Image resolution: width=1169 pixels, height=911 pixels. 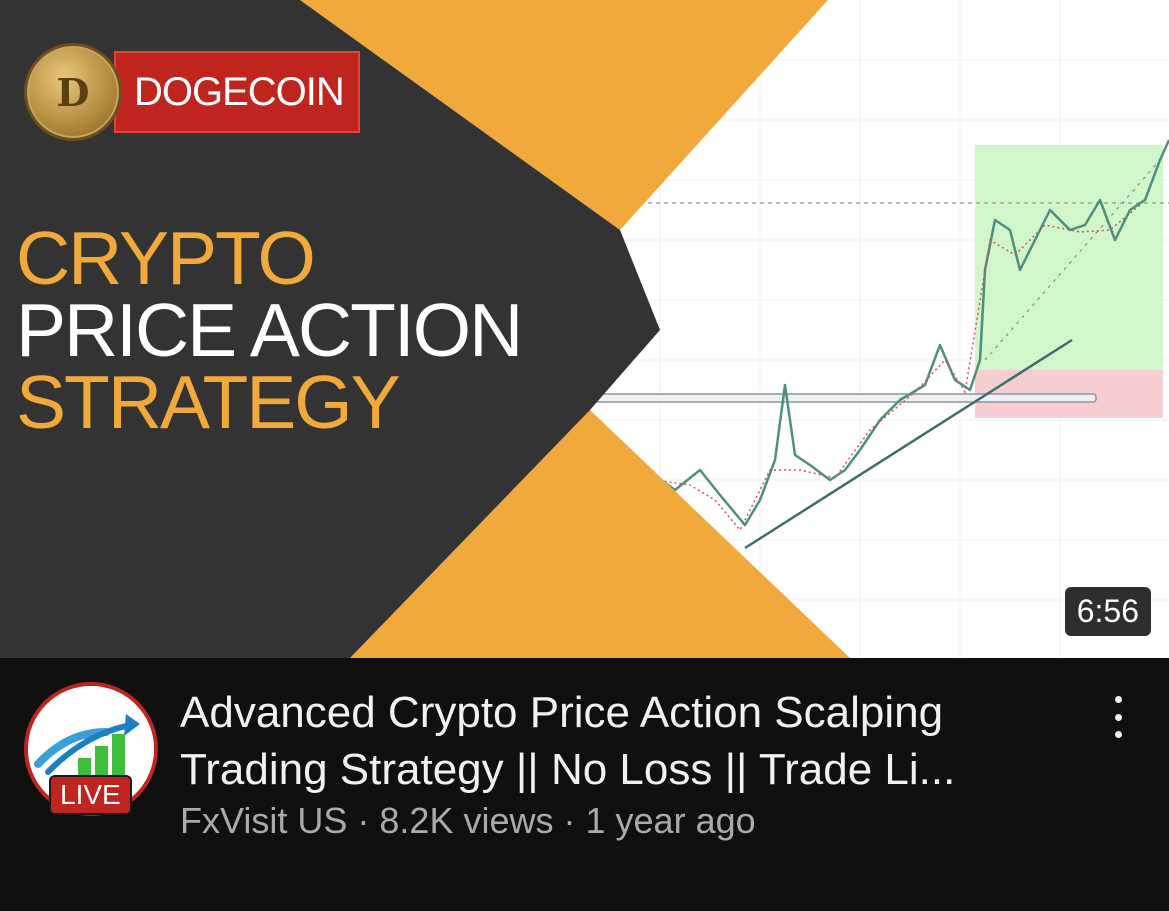 What do you see at coordinates (91, 749) in the screenshot?
I see `channel-avatar: LIVE` at bounding box center [91, 749].